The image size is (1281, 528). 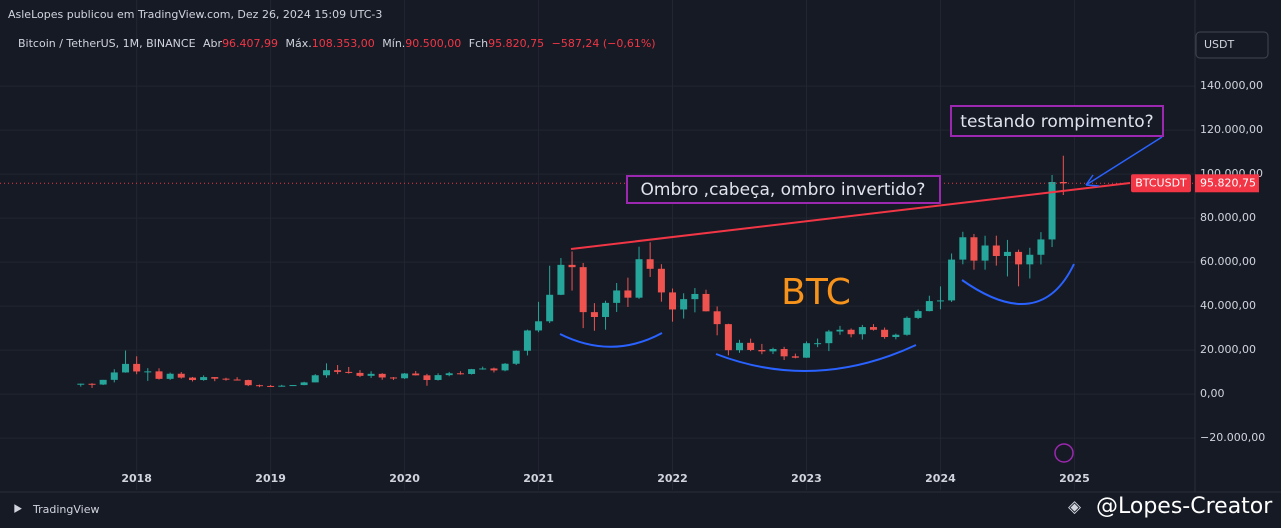 I want to click on y-tick-label: 20.000,00, so click(x=1228, y=349).